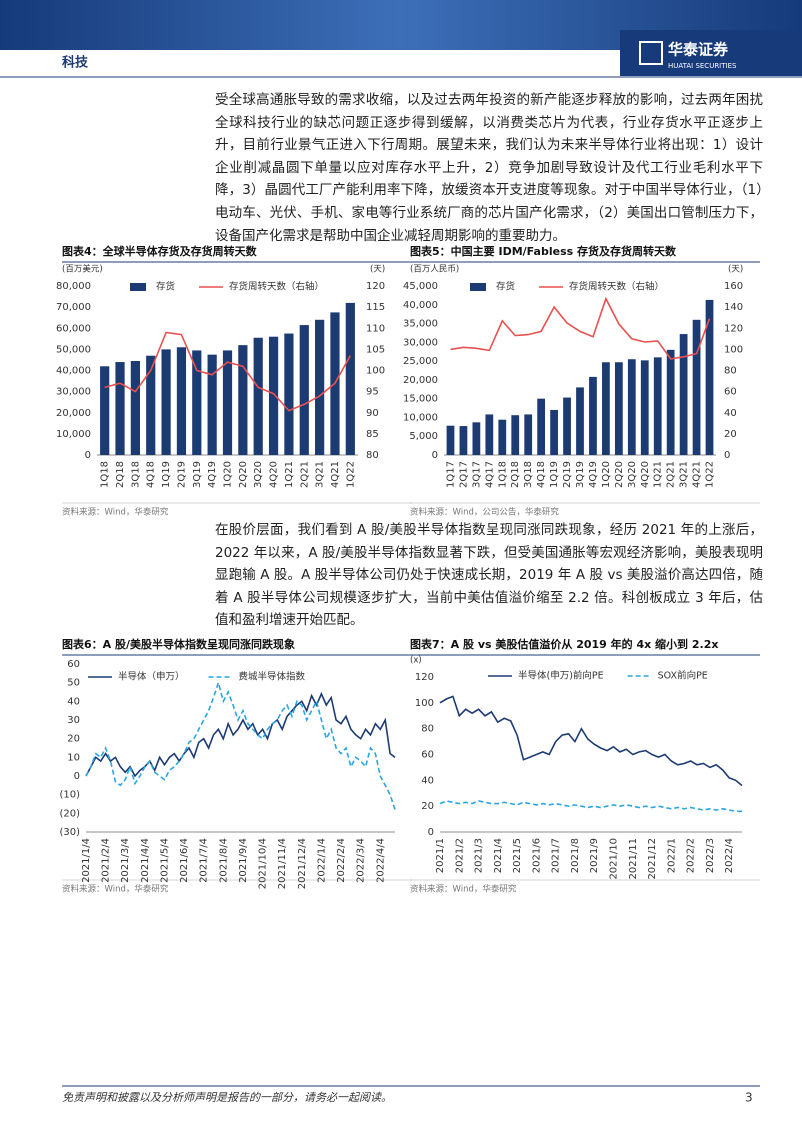 The width and height of the screenshot is (802, 1133). I want to click on y-tick-label: 10, so click(73, 757).